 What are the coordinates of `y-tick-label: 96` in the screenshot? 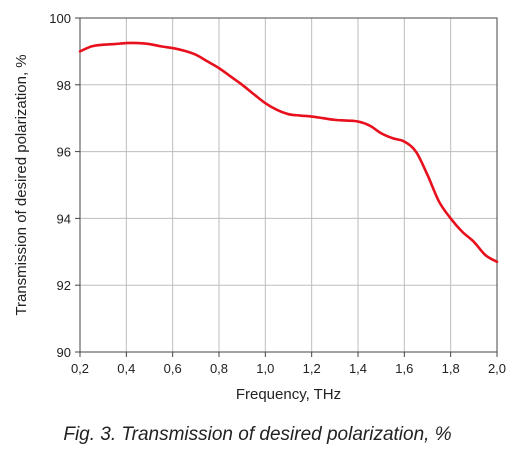 It's located at (64, 152).